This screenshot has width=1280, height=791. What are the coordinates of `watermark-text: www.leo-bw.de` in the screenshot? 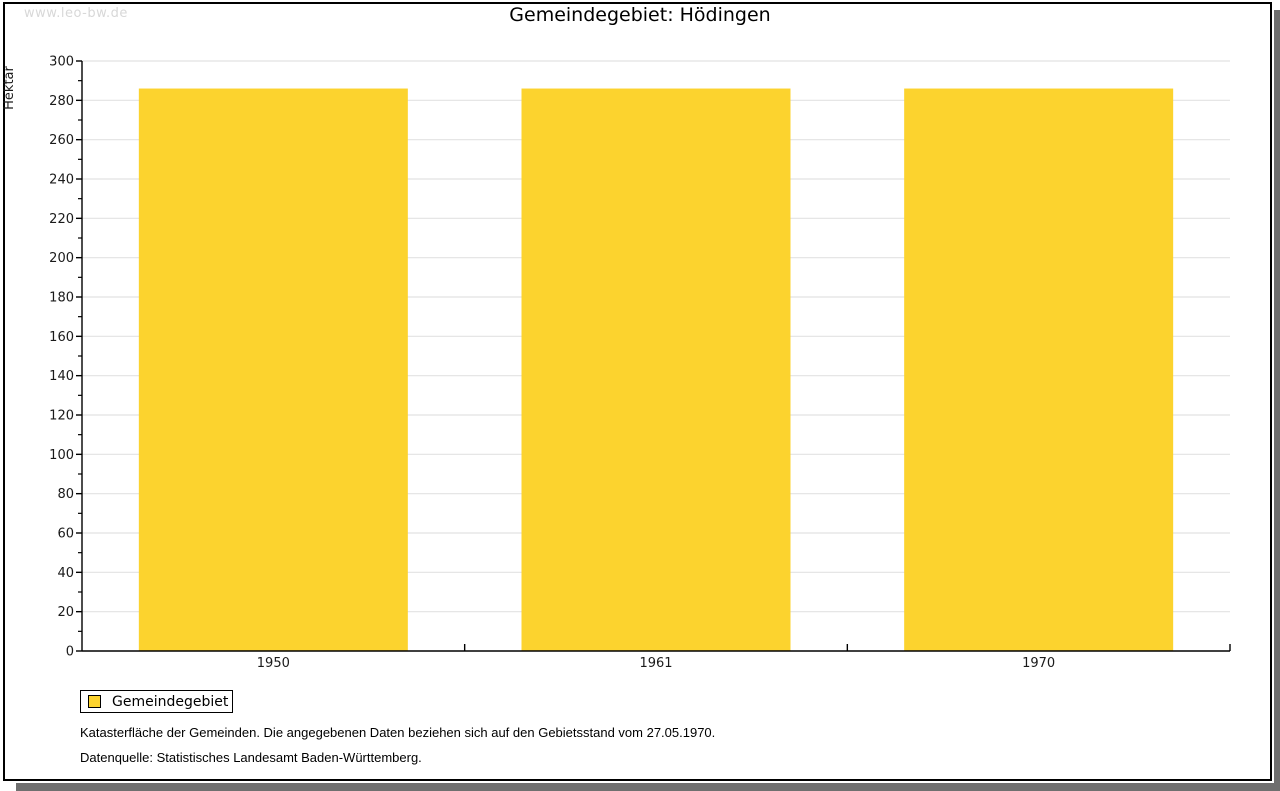 It's located at (76, 13).